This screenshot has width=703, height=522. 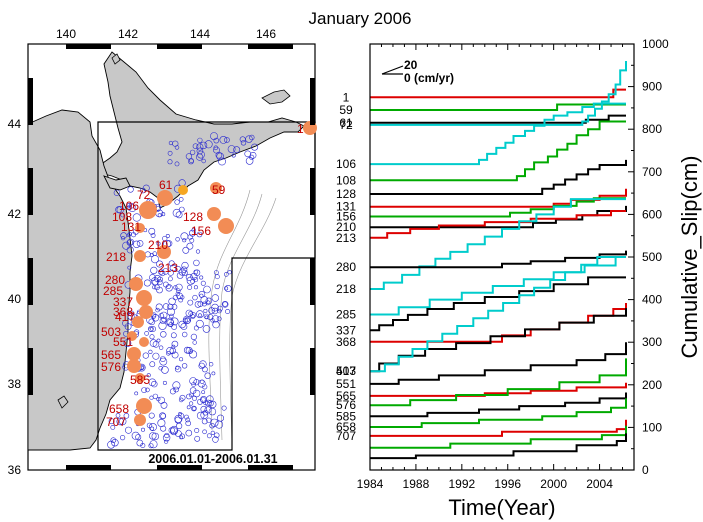 What do you see at coordinates (346, 180) in the screenshot?
I see `station-label: 108` at bounding box center [346, 180].